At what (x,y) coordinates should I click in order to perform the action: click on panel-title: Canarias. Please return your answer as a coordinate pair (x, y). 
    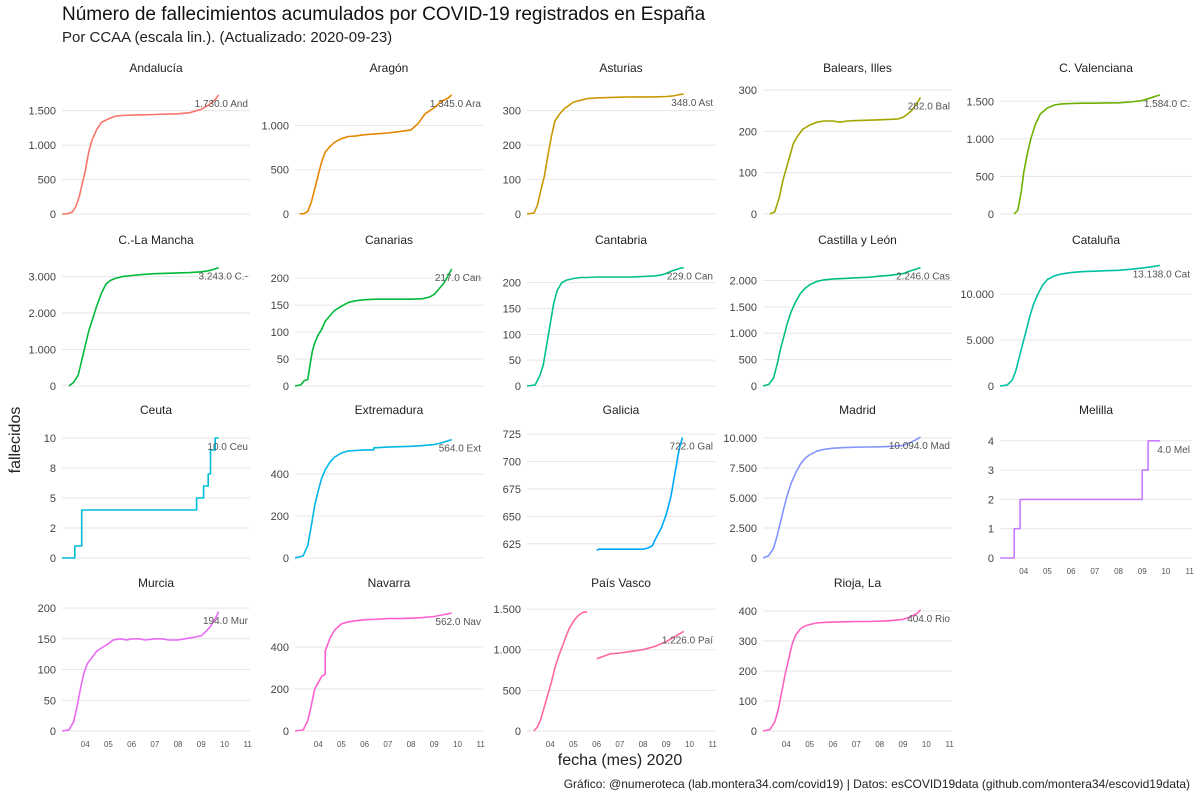
    Looking at the image, I should click on (389, 240).